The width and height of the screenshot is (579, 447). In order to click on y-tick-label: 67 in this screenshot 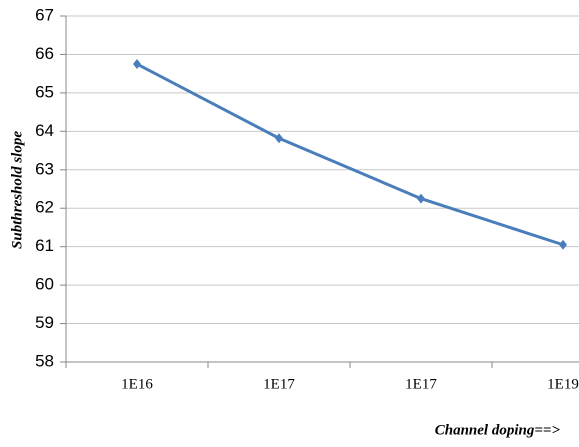, I will do `click(44, 14)`.